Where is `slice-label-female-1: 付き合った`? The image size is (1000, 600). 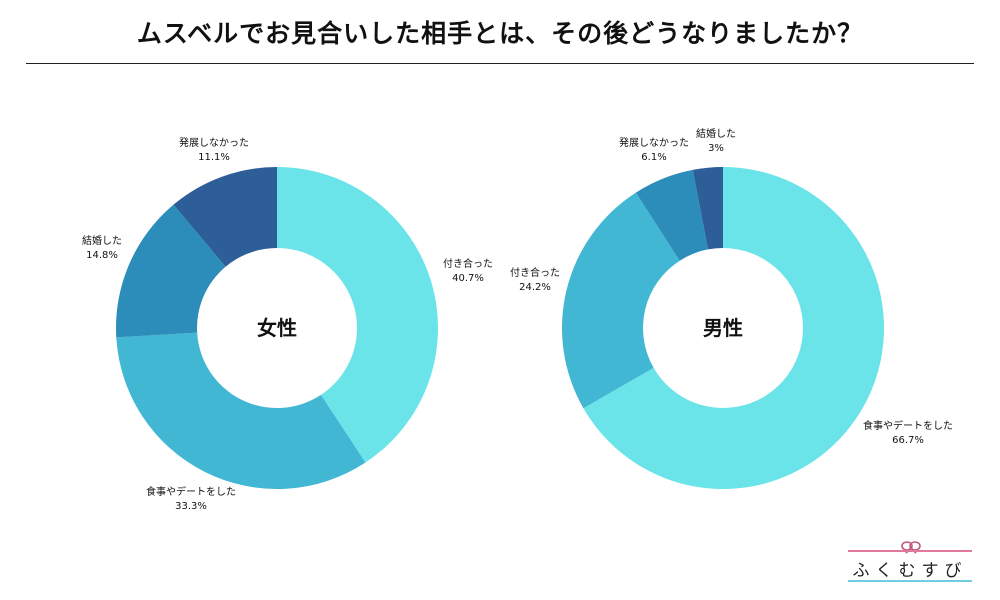 slice-label-female-1: 付き合った is located at coordinates (468, 263).